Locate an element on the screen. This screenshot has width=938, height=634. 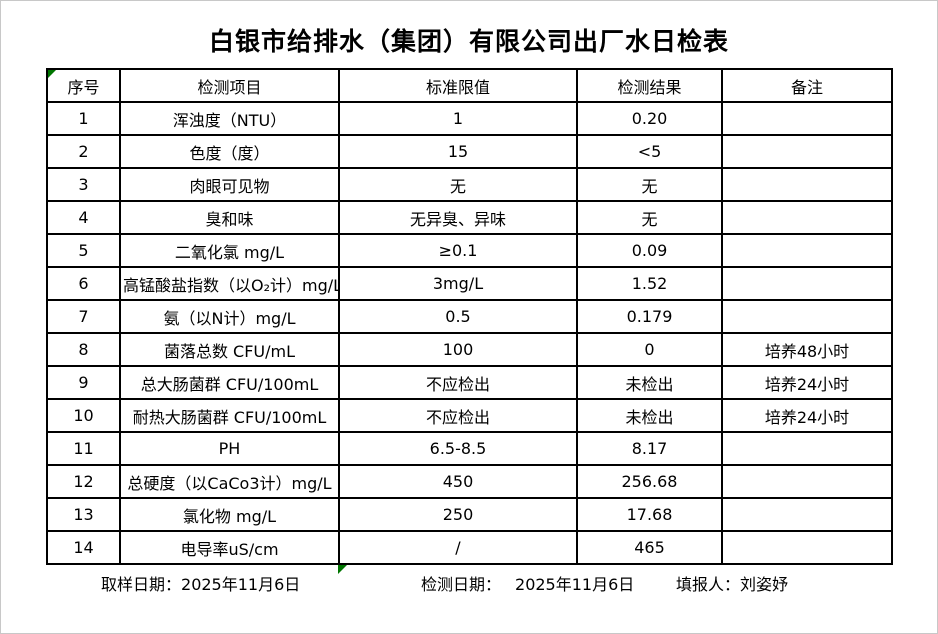
cell-limit: 无异臭、异味 is located at coordinates (458, 217).